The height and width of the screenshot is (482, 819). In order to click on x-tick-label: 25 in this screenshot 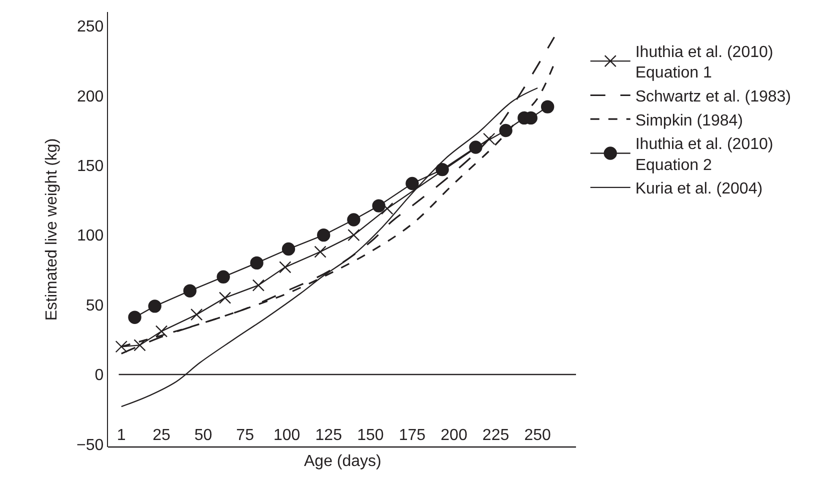, I will do `click(161, 435)`.